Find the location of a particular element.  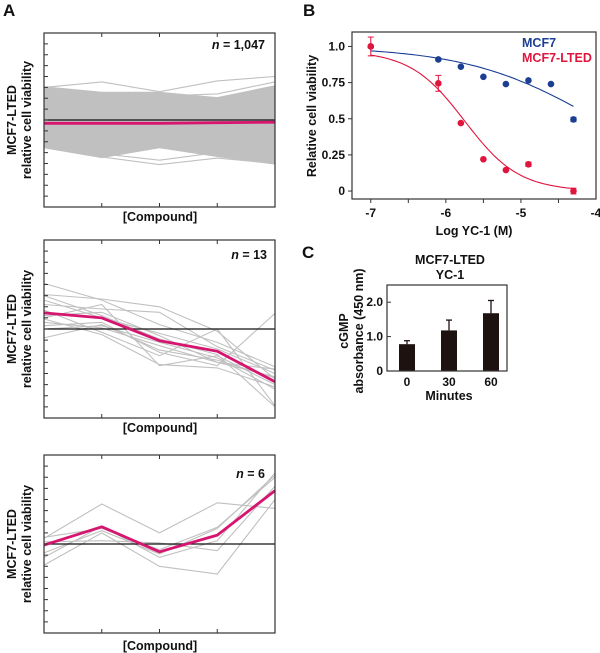

panel-label-c: C is located at coordinates (308, 252).